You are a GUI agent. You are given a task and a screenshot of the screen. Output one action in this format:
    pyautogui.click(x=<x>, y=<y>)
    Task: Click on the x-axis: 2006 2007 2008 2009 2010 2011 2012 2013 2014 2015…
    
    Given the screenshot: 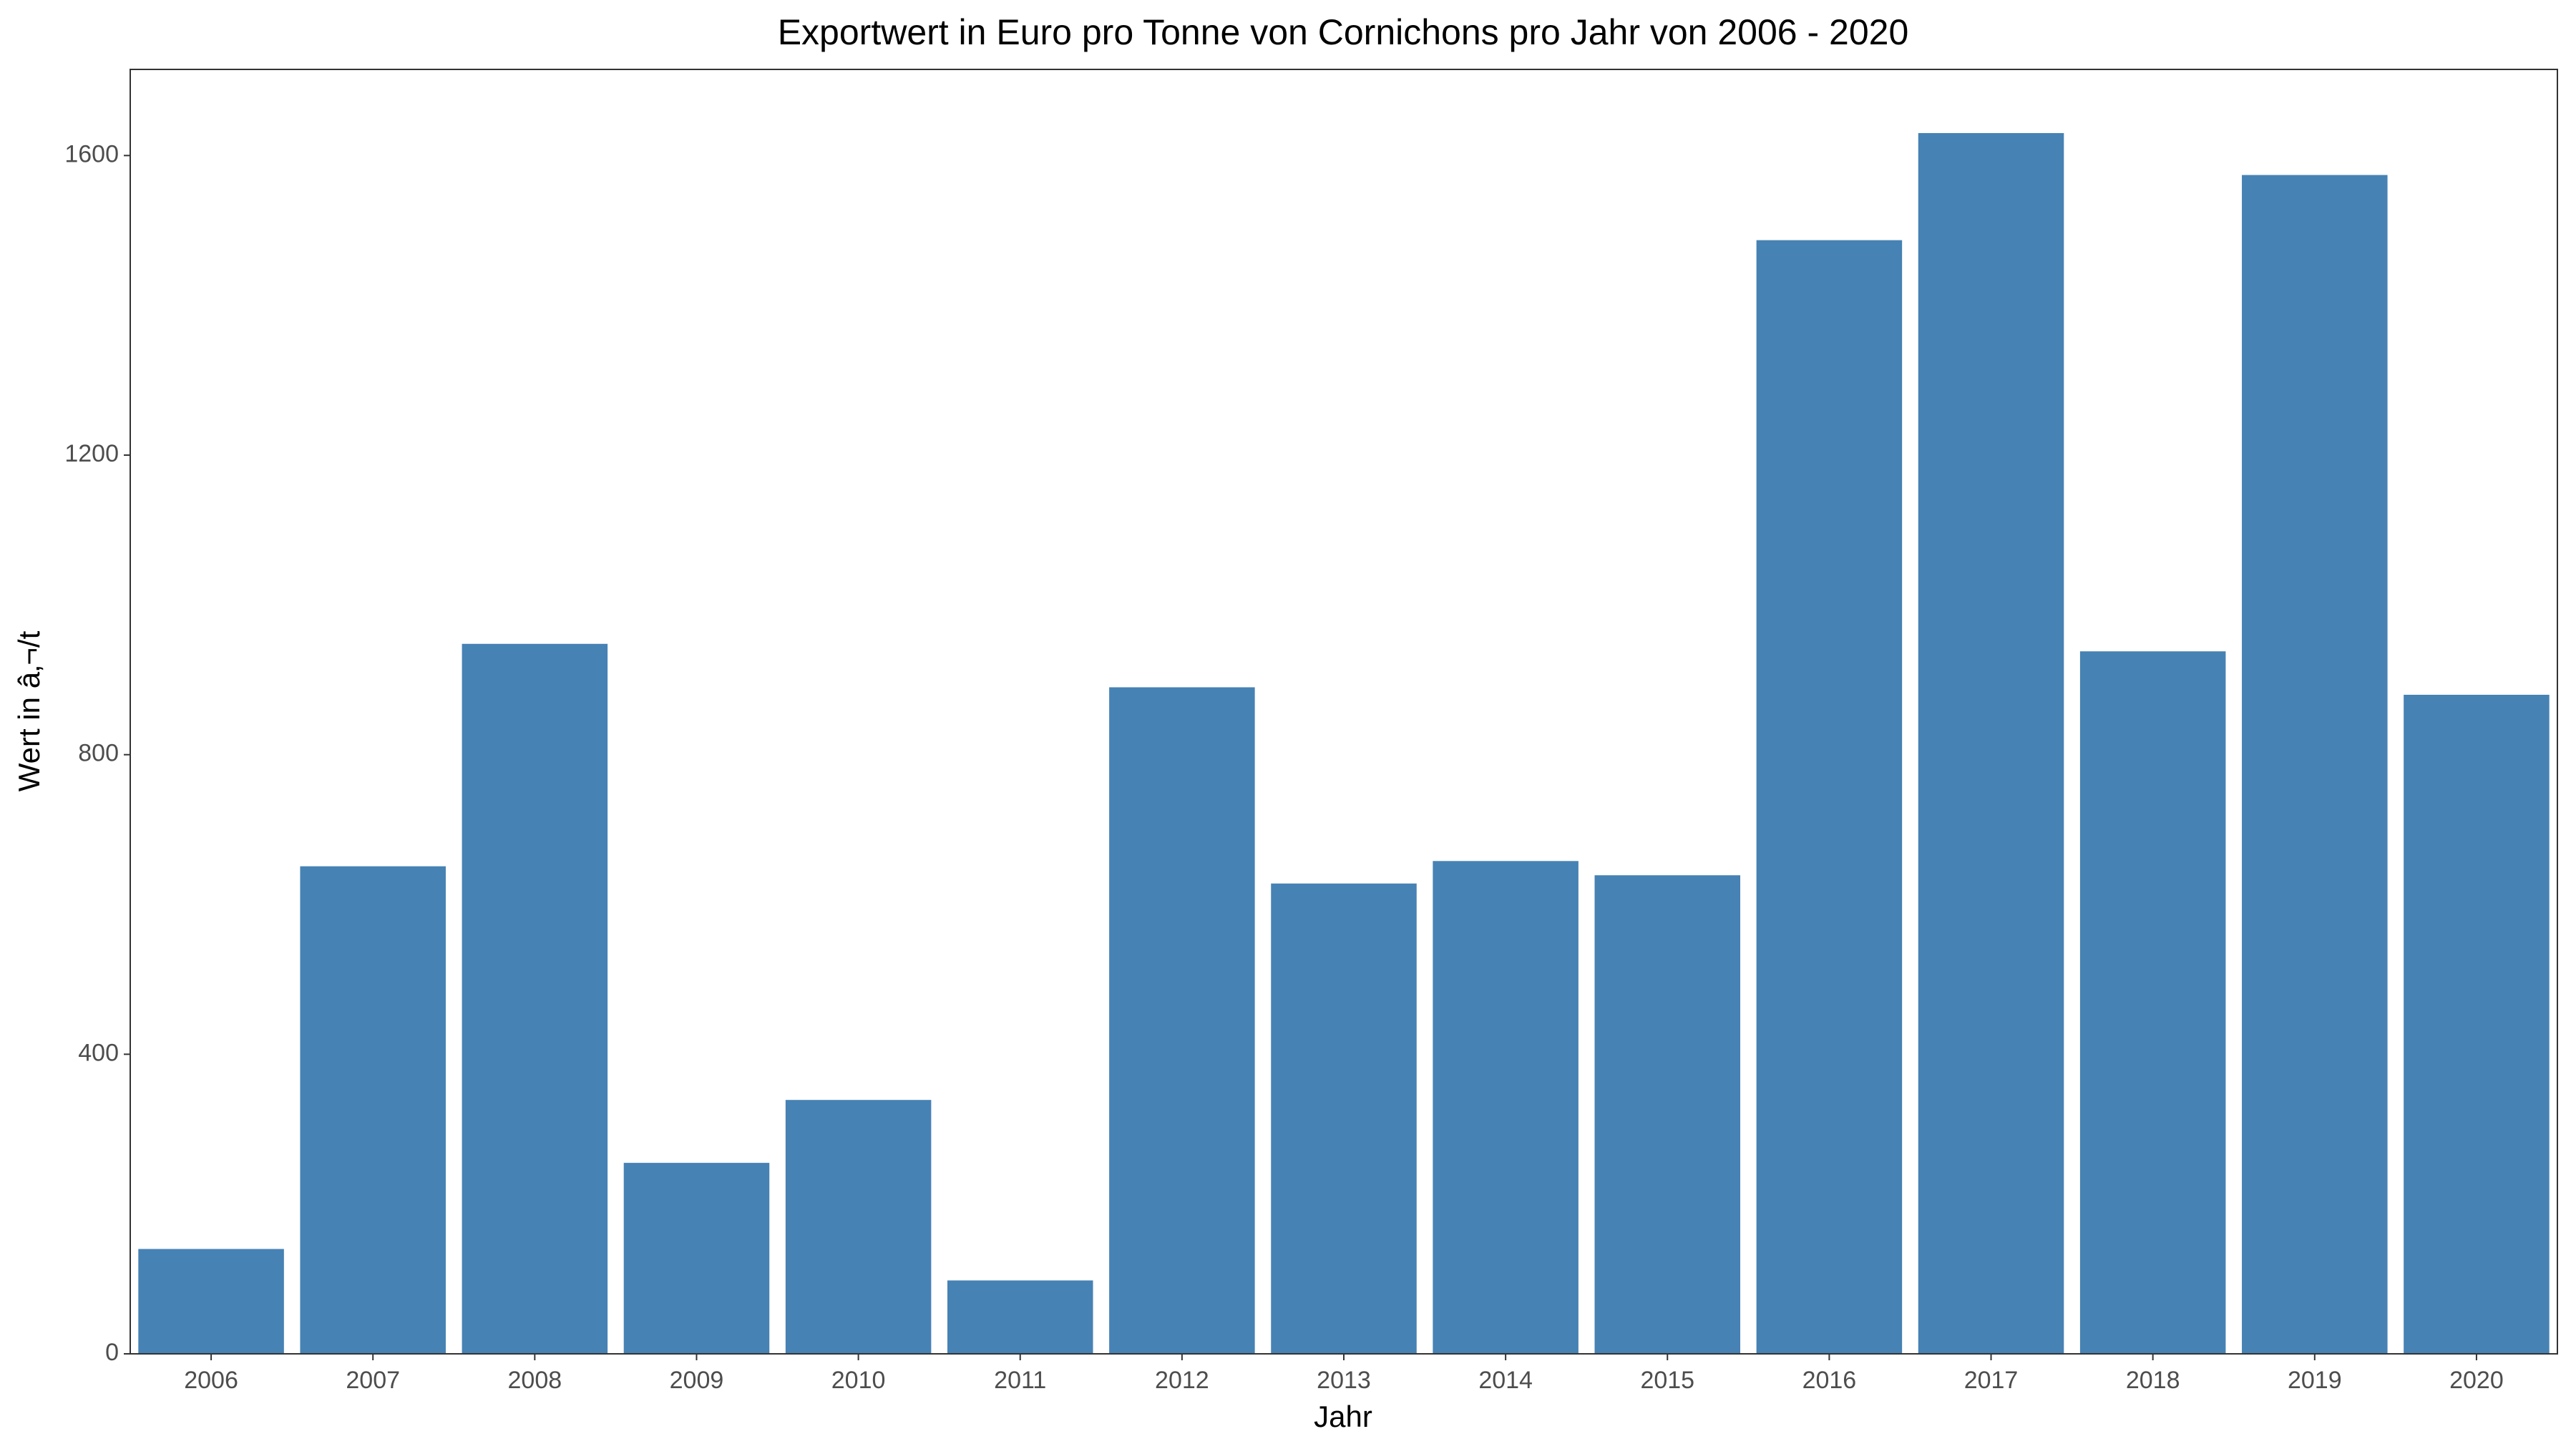 What is the action you would take?
    pyautogui.click(x=1344, y=1374)
    